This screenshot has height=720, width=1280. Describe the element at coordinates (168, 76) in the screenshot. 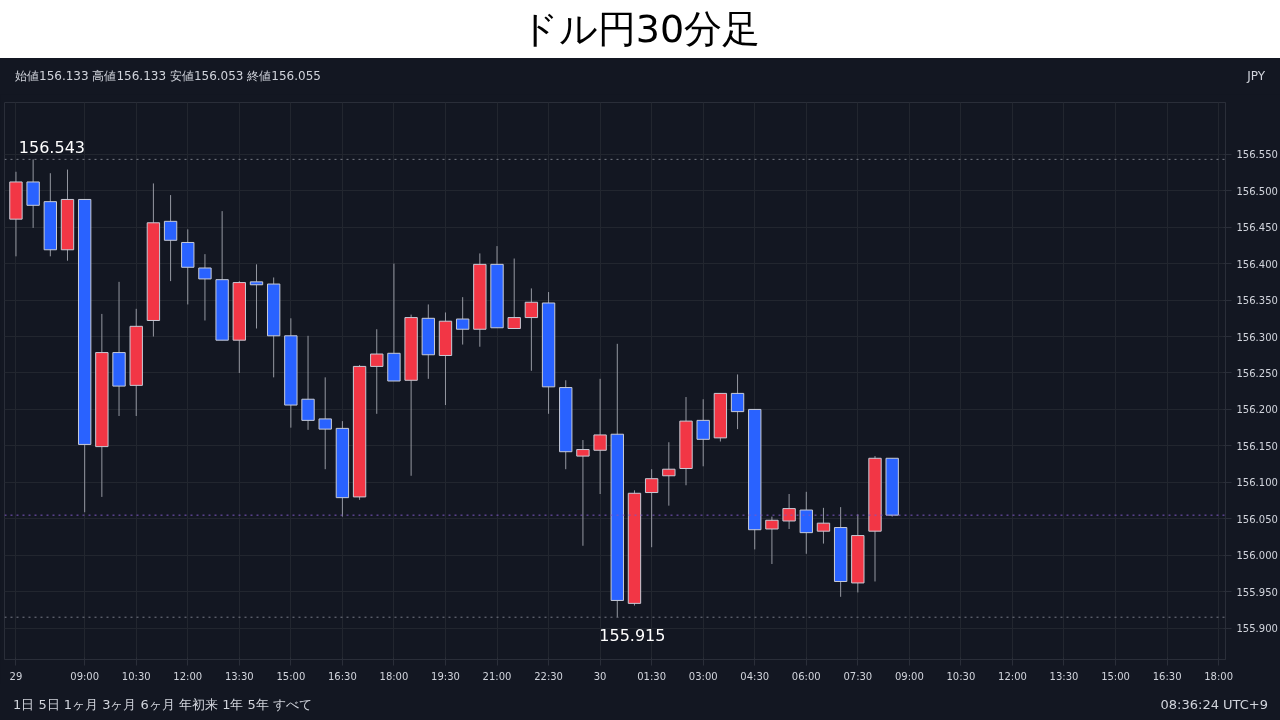

I see `text: 始値156.133 高値156.133 安値156.053 終値156.055` at that location.